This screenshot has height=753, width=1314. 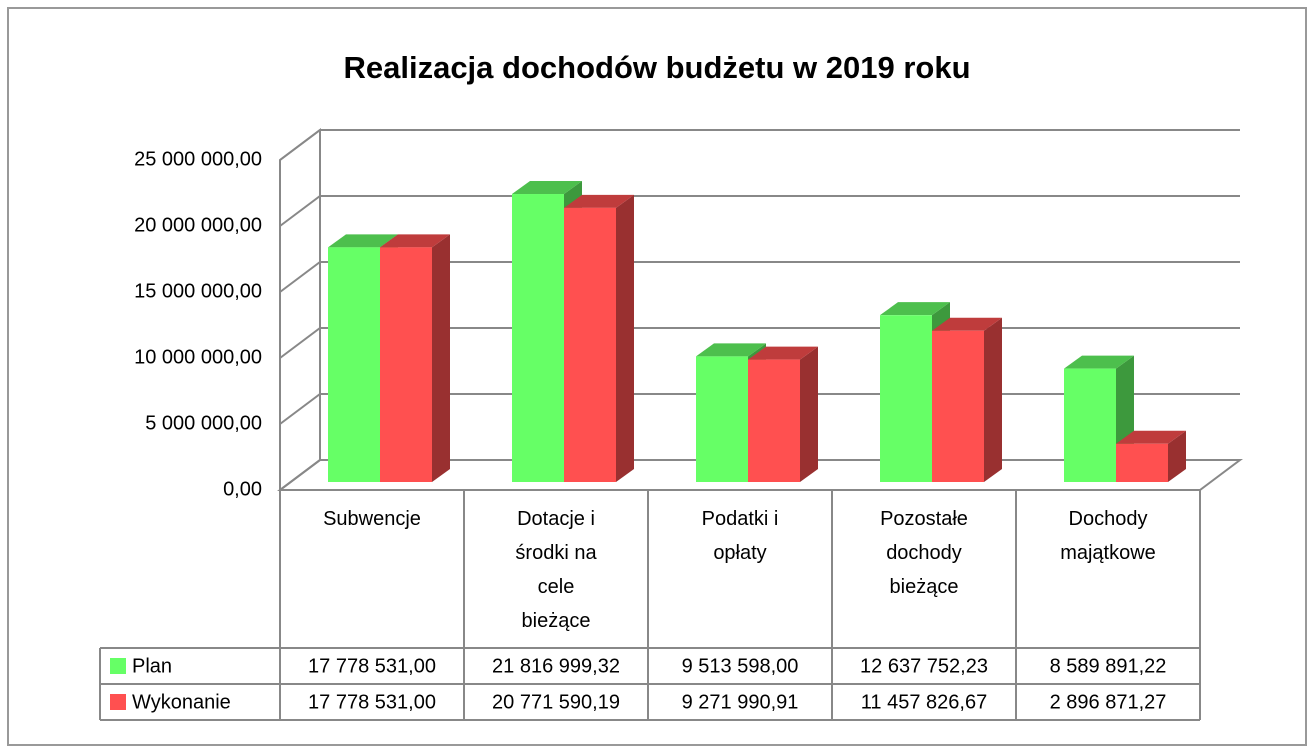 I want to click on x-tick-label: Podatki i opłaty, so click(x=740, y=536).